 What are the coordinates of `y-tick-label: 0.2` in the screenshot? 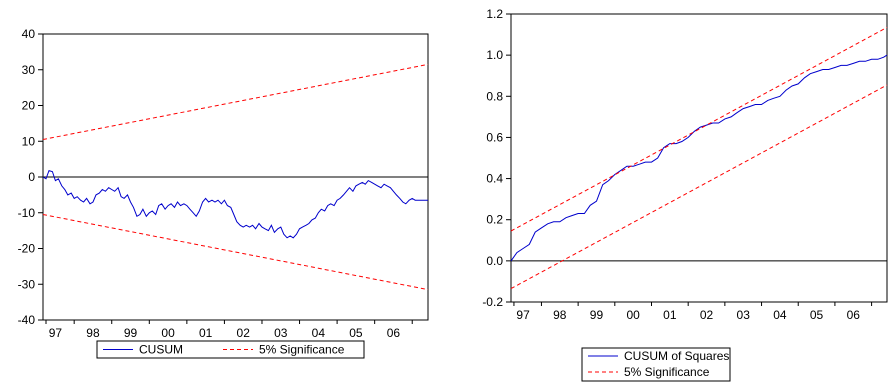 It's located at (494, 220).